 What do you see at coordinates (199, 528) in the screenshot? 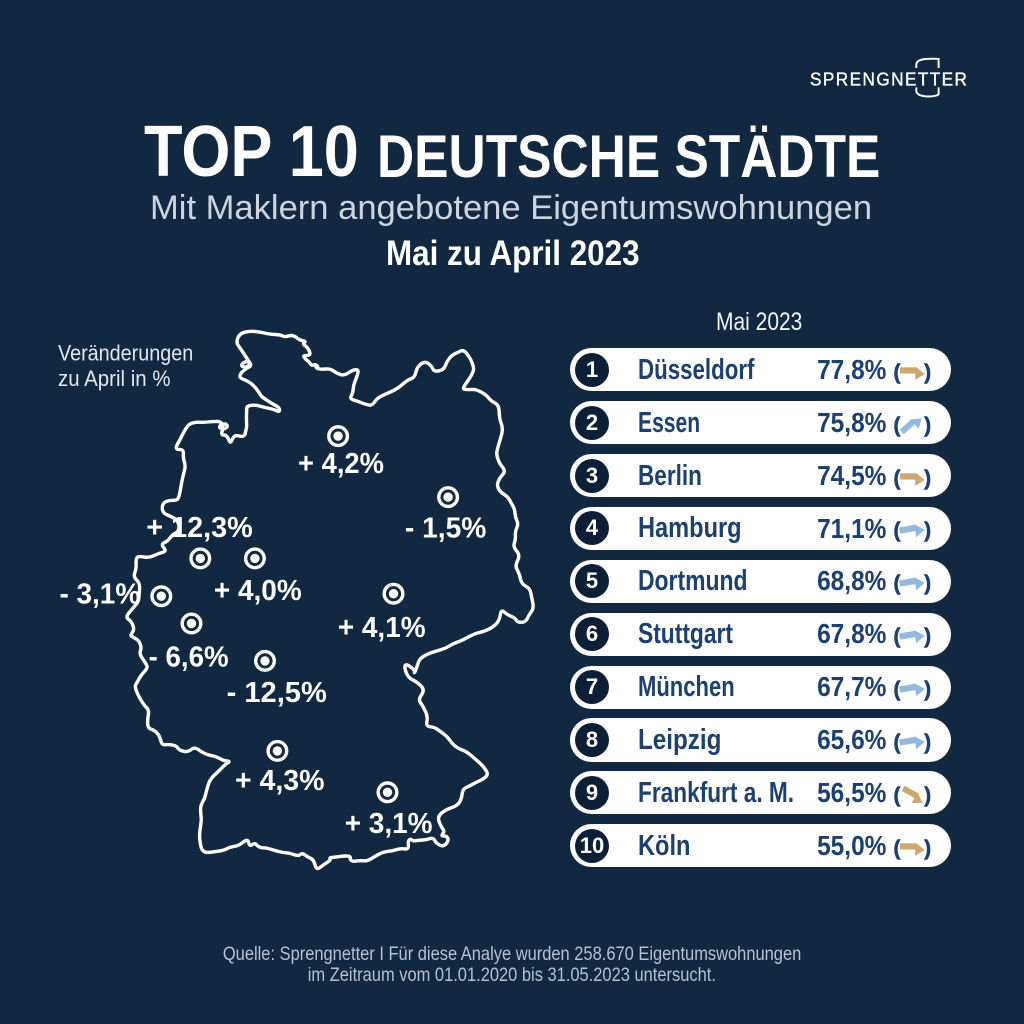
I see `svg-text: + 12,3%` at bounding box center [199, 528].